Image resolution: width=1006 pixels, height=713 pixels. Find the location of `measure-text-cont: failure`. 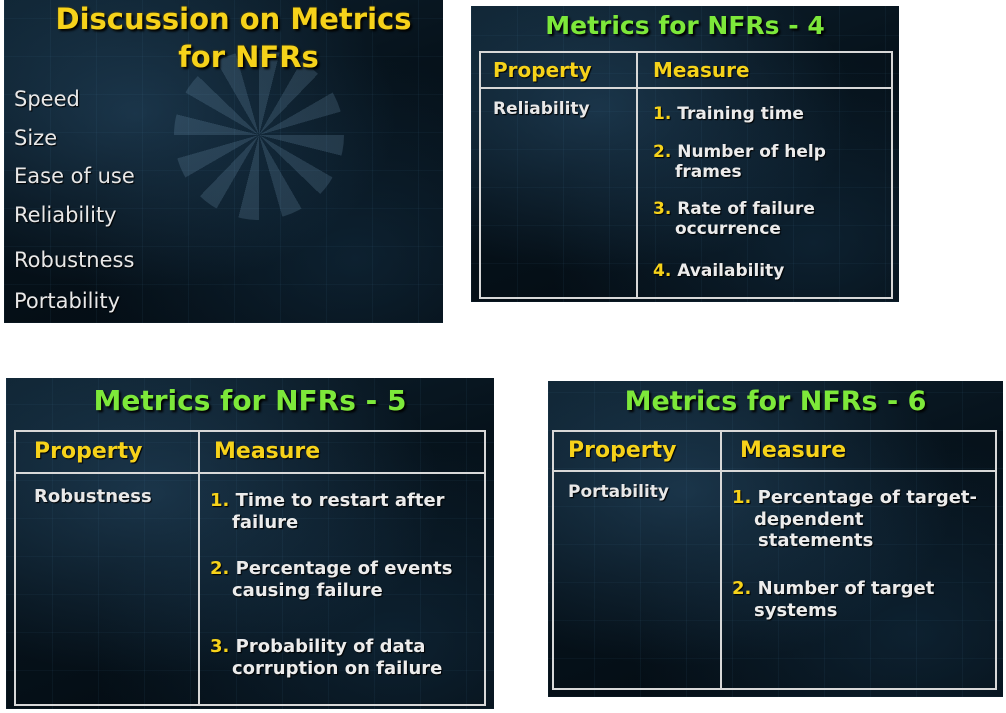

measure-text-cont: failure is located at coordinates (265, 522).